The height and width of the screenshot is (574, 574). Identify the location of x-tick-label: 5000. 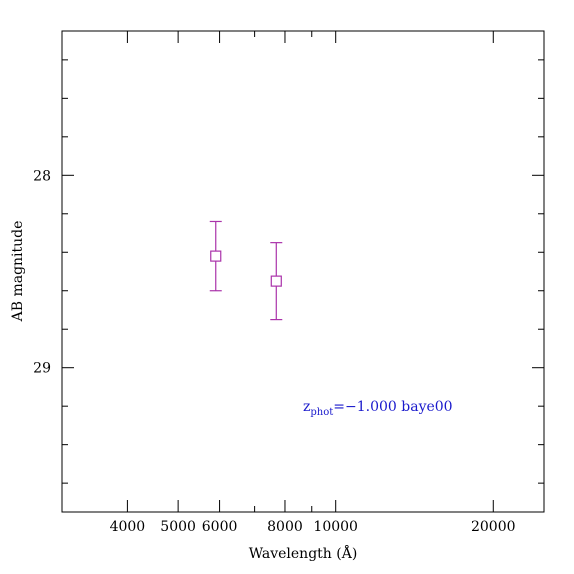
(178, 527).